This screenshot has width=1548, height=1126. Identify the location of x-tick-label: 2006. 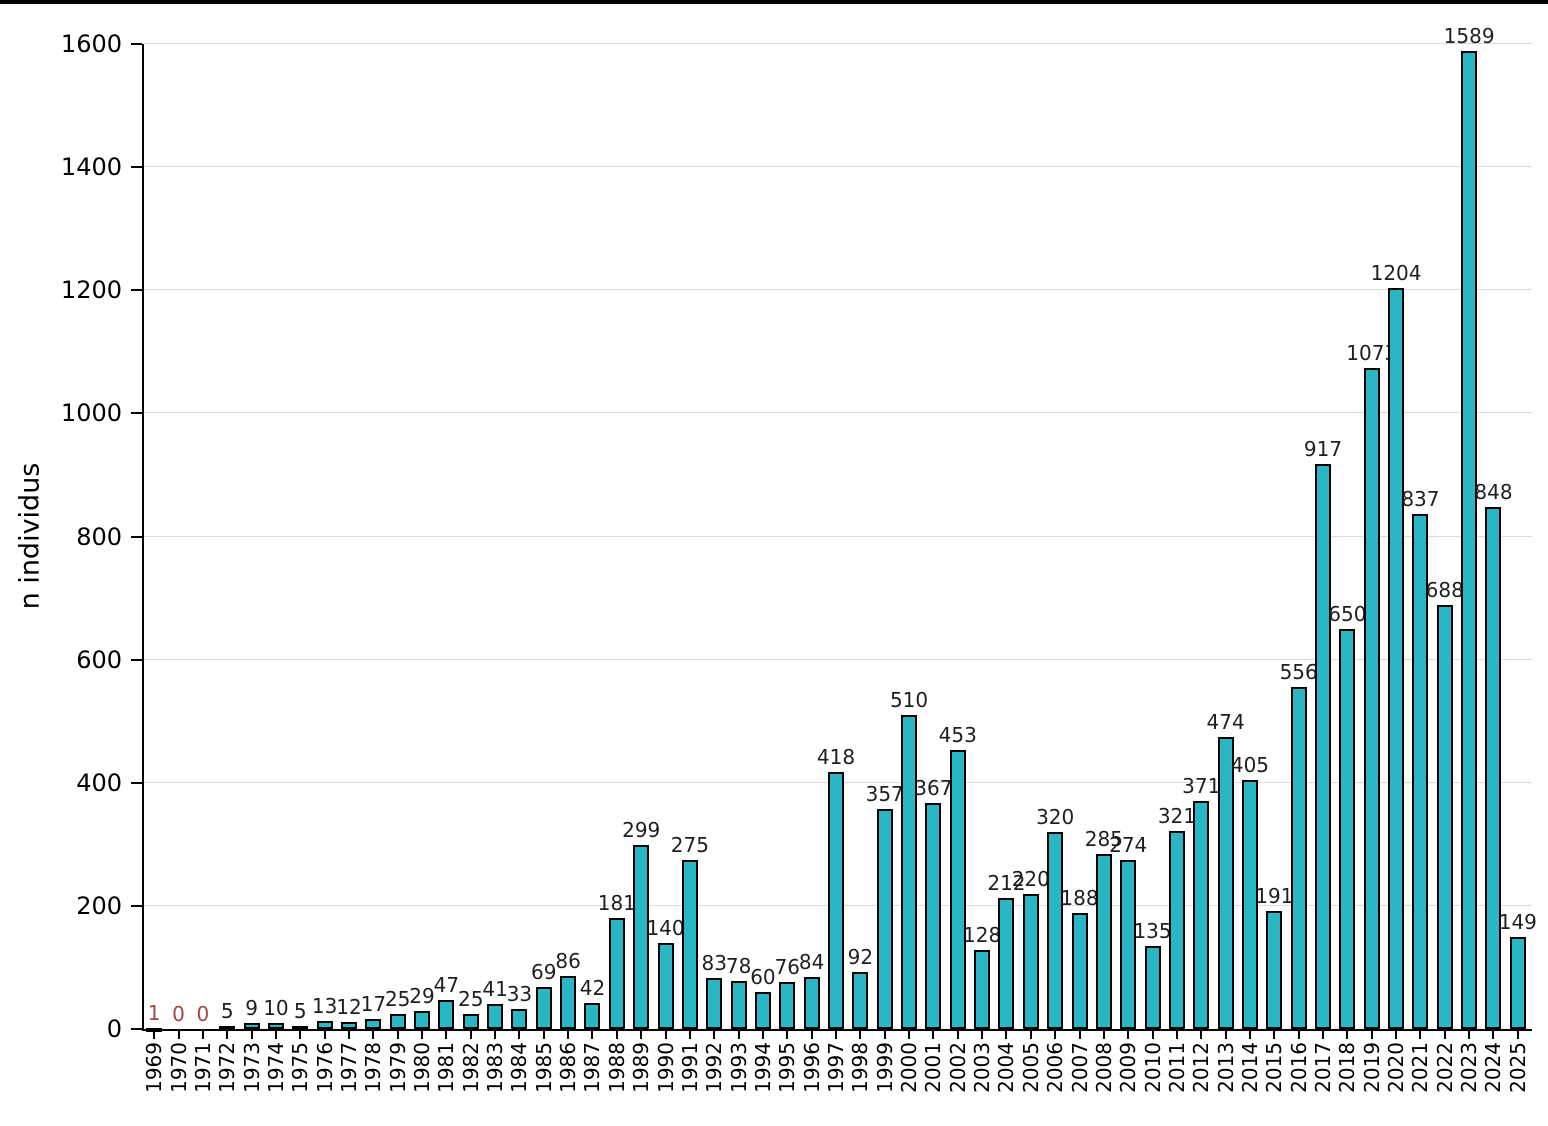
(1055, 1067).